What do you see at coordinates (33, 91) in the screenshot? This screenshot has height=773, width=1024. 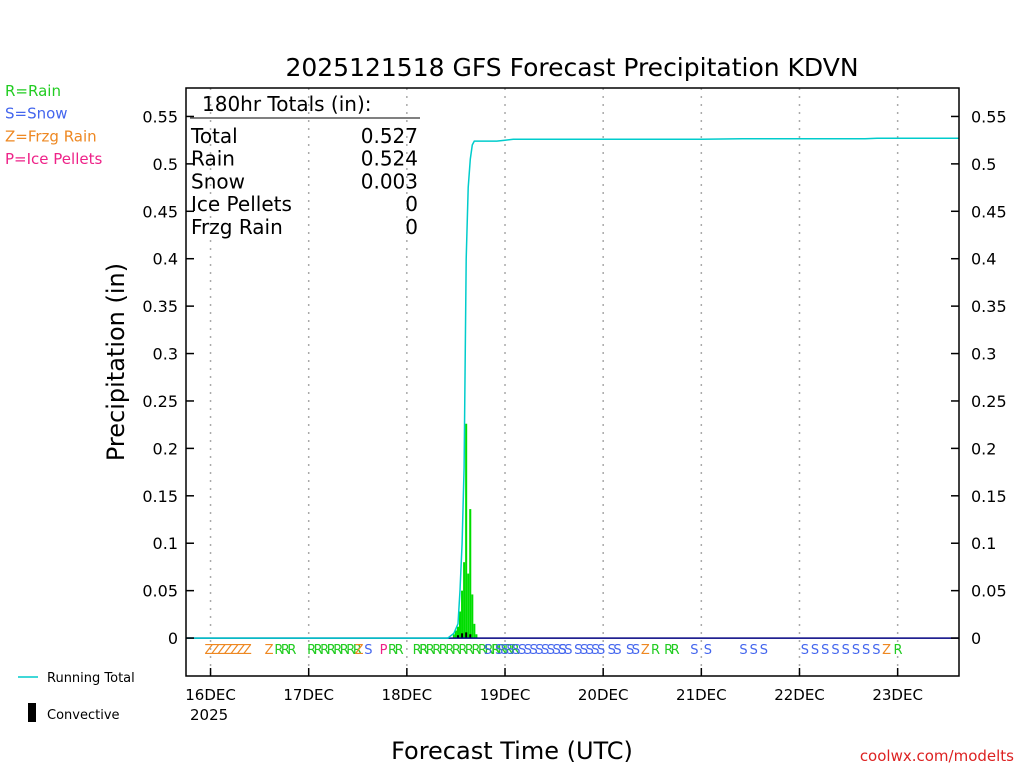 I see `type-legend-item: R=Rain` at bounding box center [33, 91].